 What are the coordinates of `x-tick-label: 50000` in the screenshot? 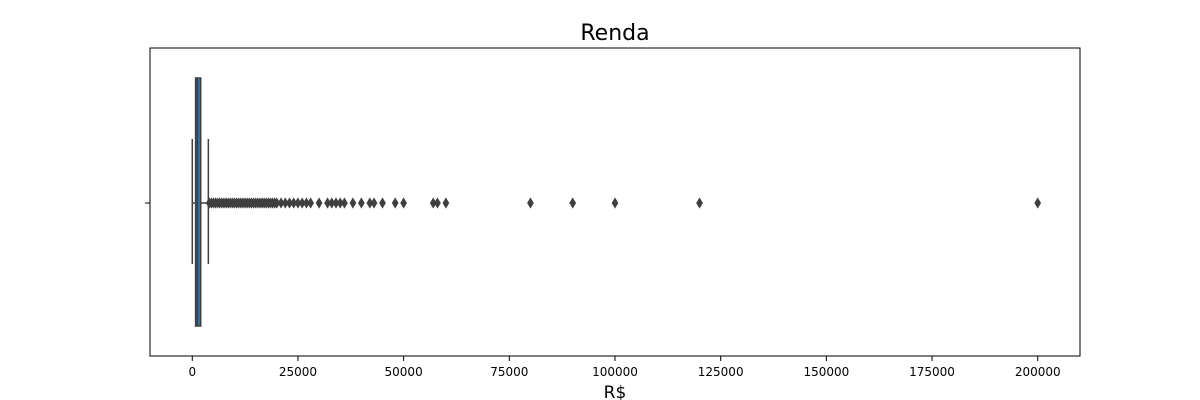 It's located at (404, 372).